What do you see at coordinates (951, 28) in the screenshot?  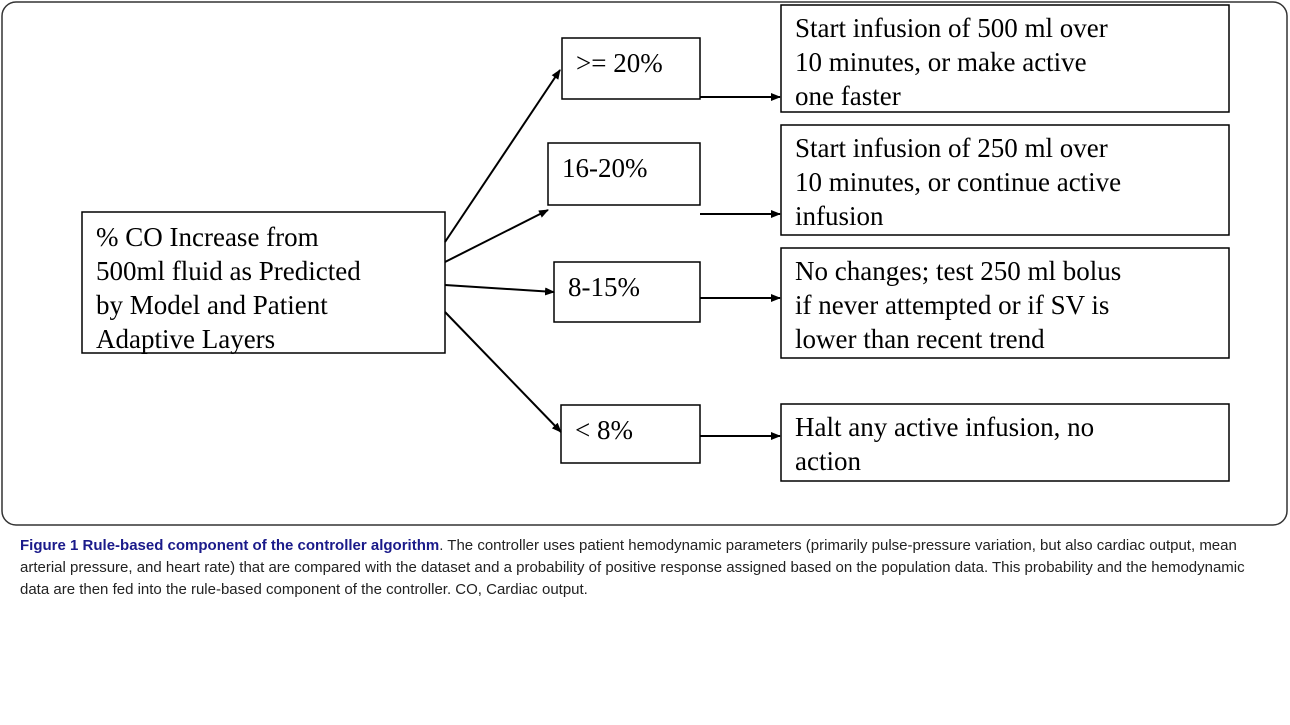 I see `action-text: Start infusion of 500 ml over` at bounding box center [951, 28].